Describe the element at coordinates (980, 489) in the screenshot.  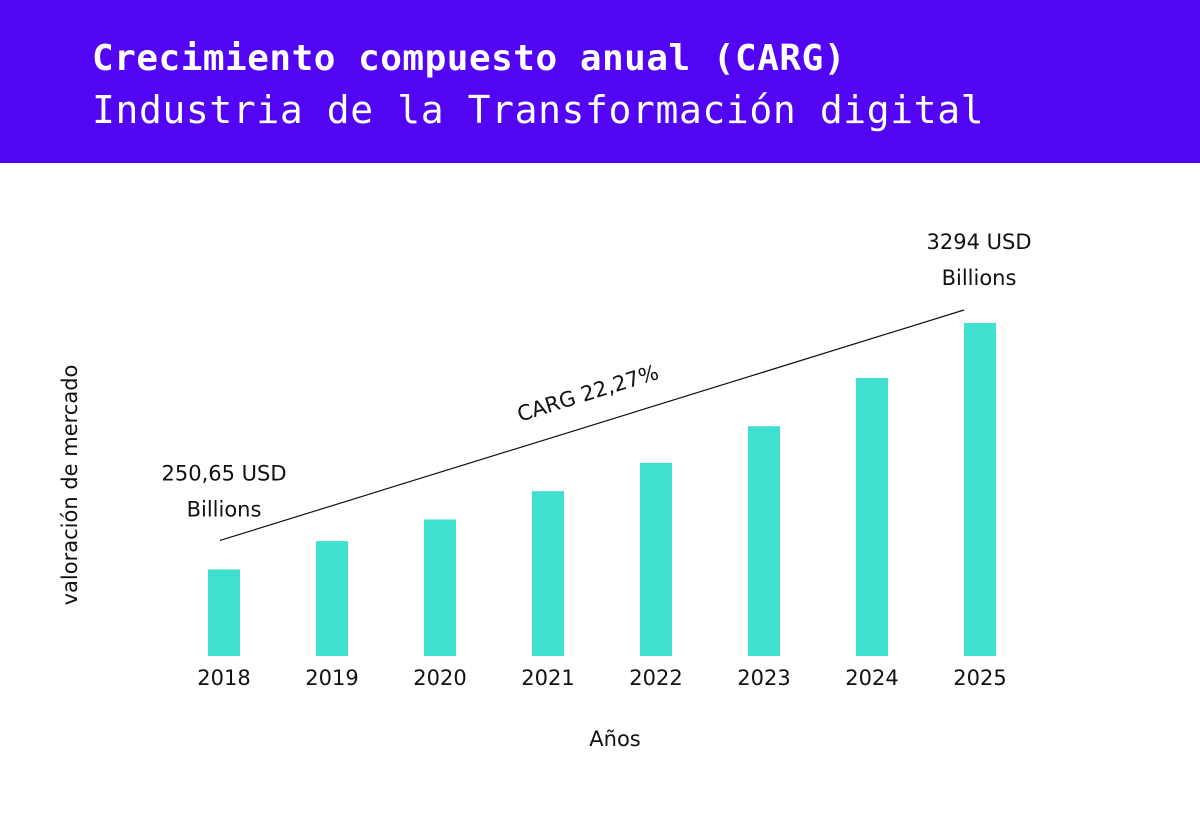
I see `bar-2025` at that location.